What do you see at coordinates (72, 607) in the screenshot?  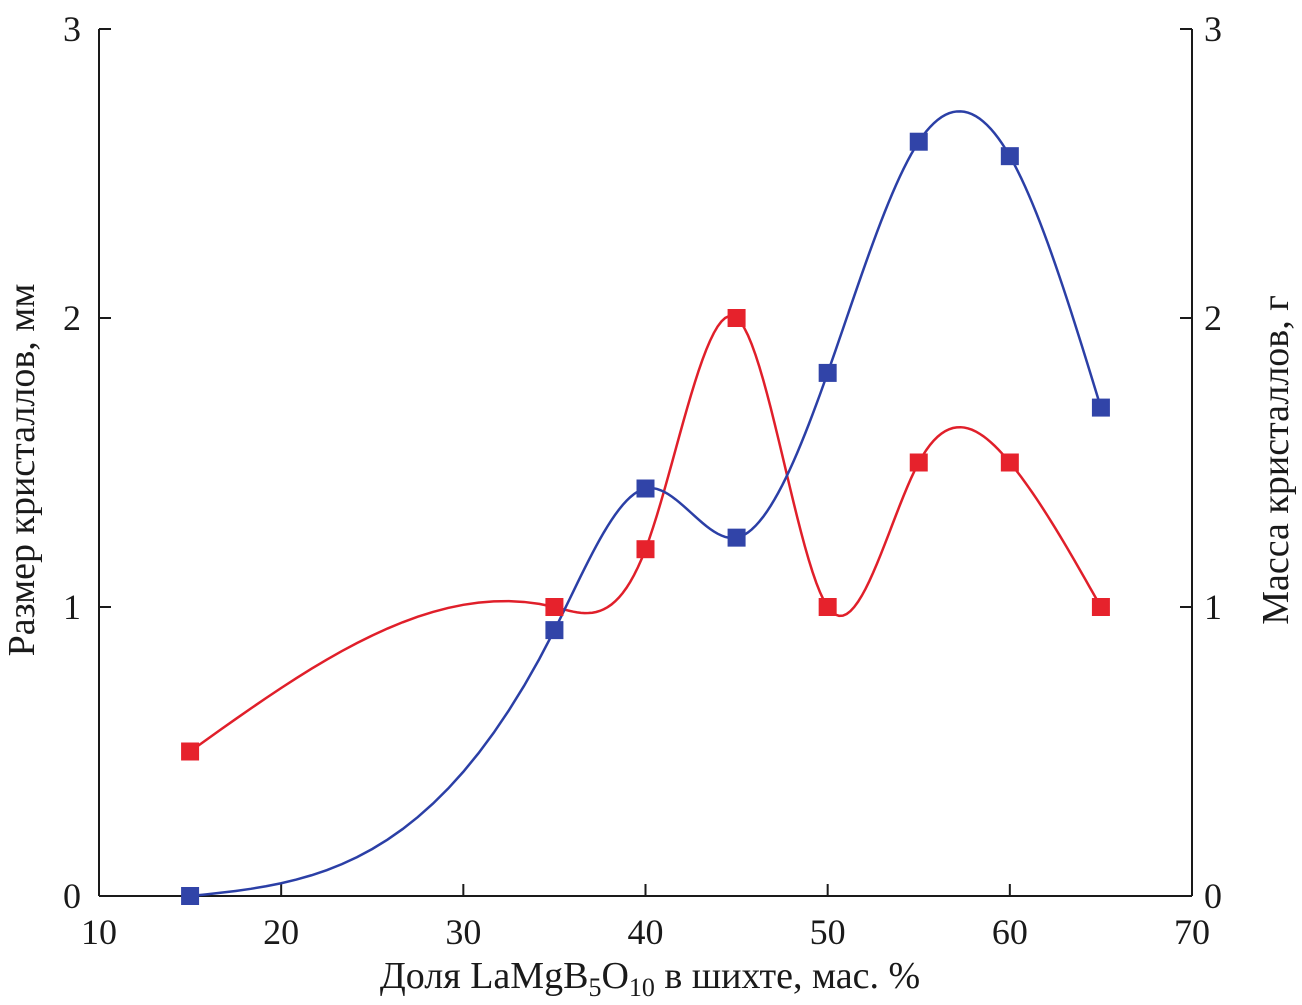 I see `y-left-tick-label: 1` at bounding box center [72, 607].